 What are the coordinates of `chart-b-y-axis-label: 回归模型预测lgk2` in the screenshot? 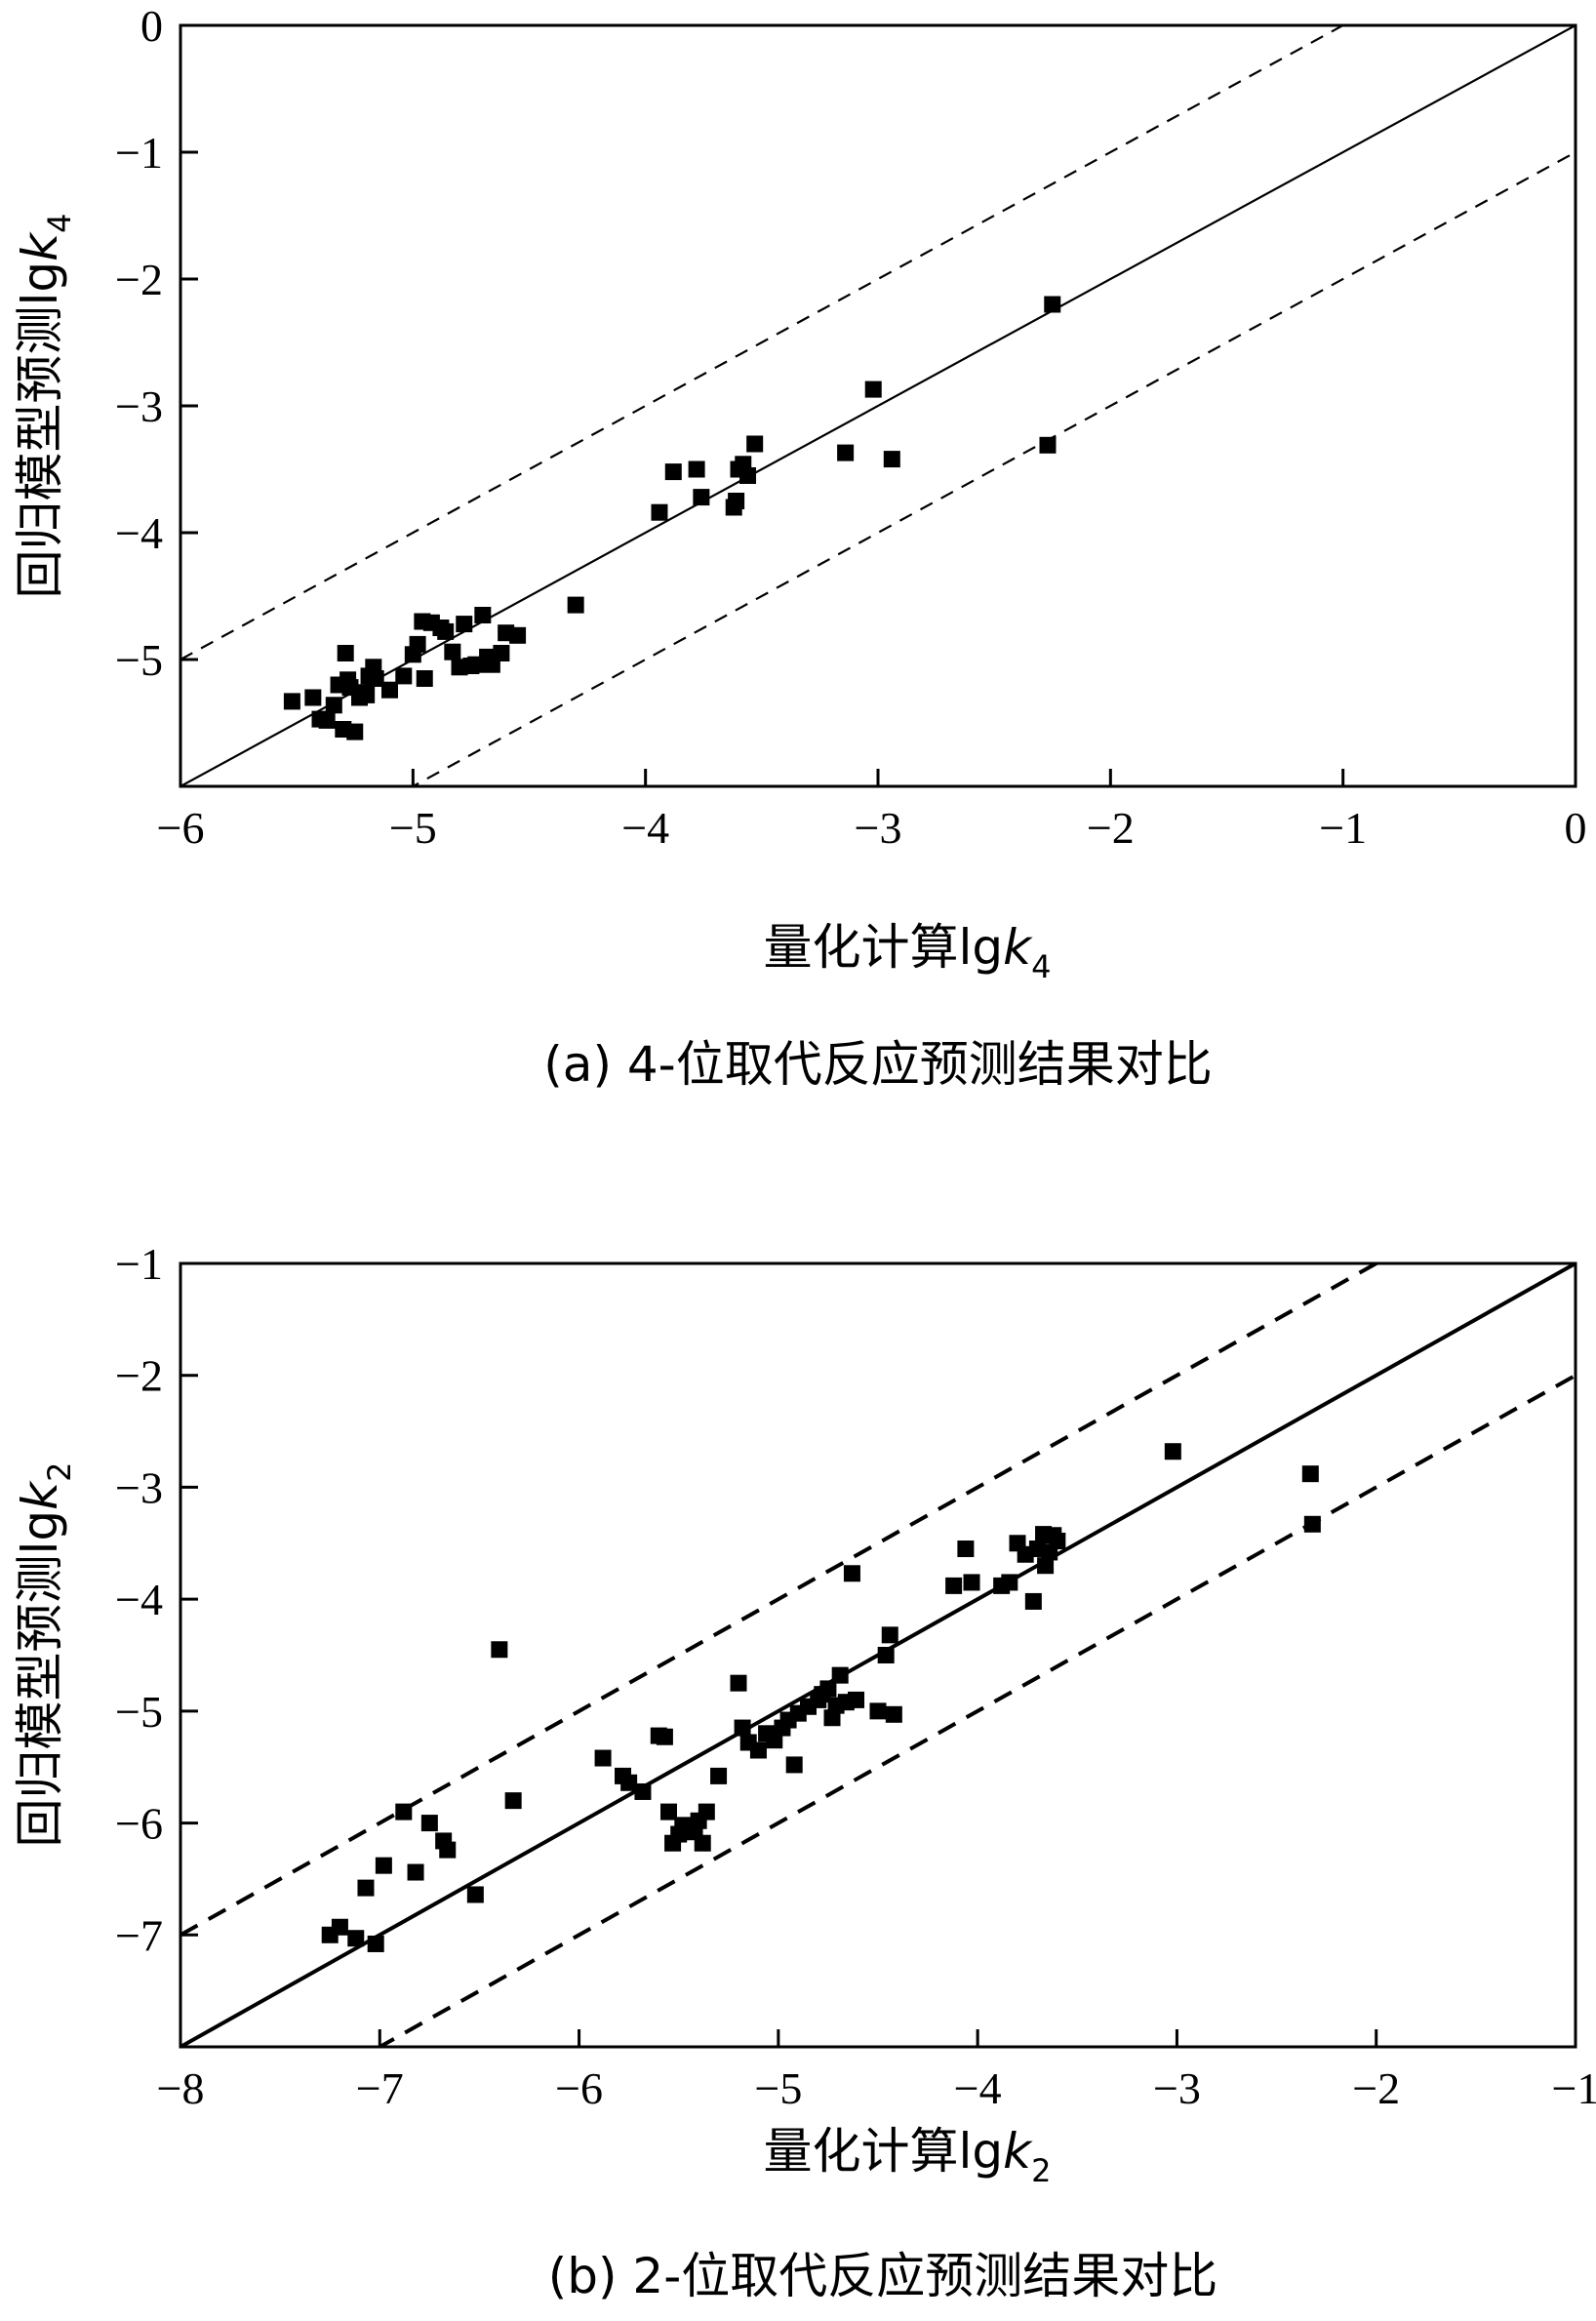 It's located at (45, 1655).